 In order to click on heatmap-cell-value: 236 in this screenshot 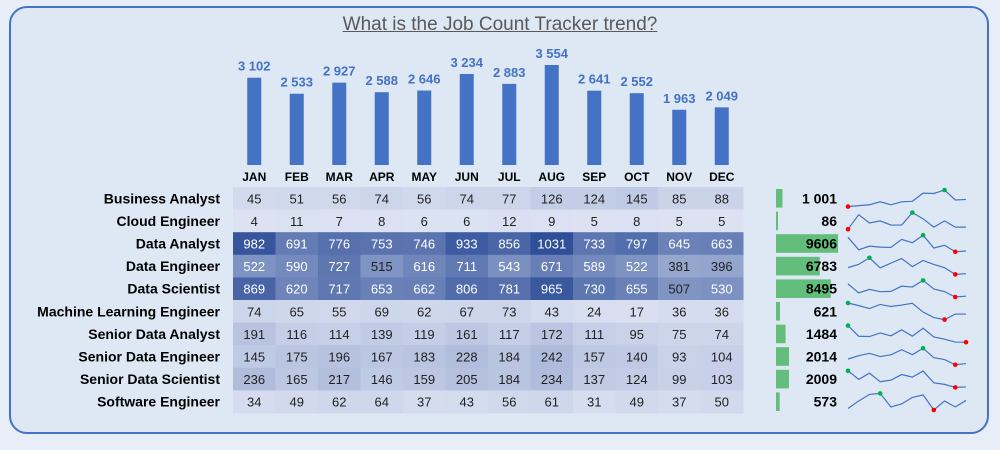, I will do `click(254, 379)`.